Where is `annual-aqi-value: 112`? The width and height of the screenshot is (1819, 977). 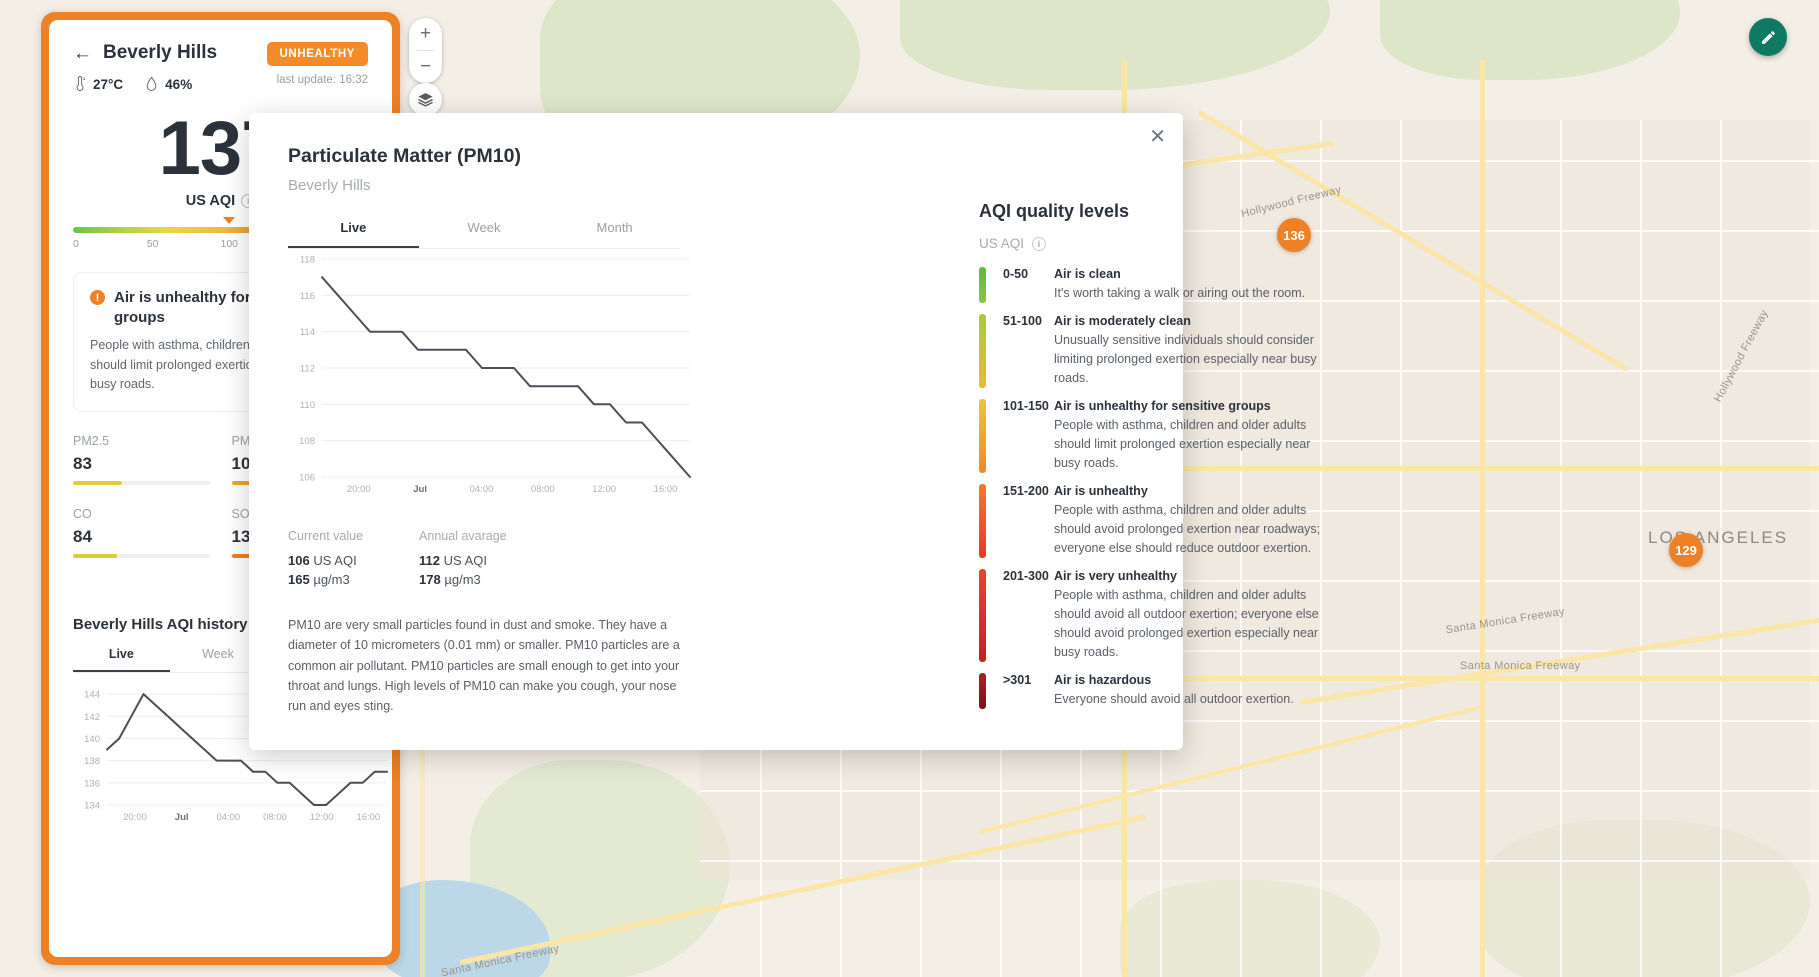
annual-aqi-value: 112 is located at coordinates (430, 560).